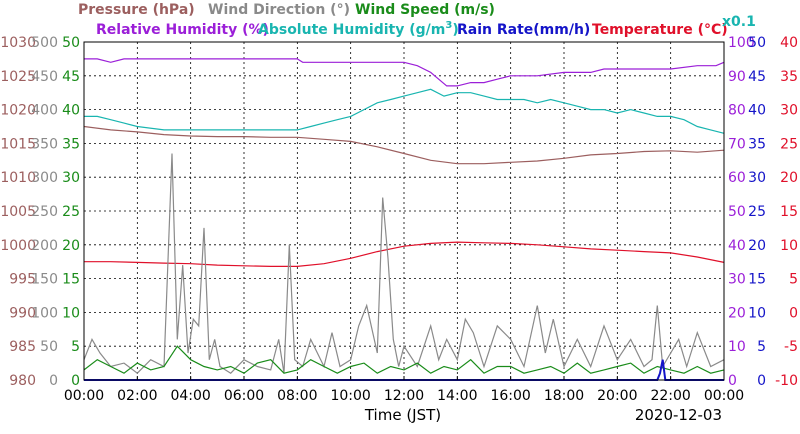  What do you see at coordinates (617, 396) in the screenshot?
I see `x-tick-label: 20:00` at bounding box center [617, 396].